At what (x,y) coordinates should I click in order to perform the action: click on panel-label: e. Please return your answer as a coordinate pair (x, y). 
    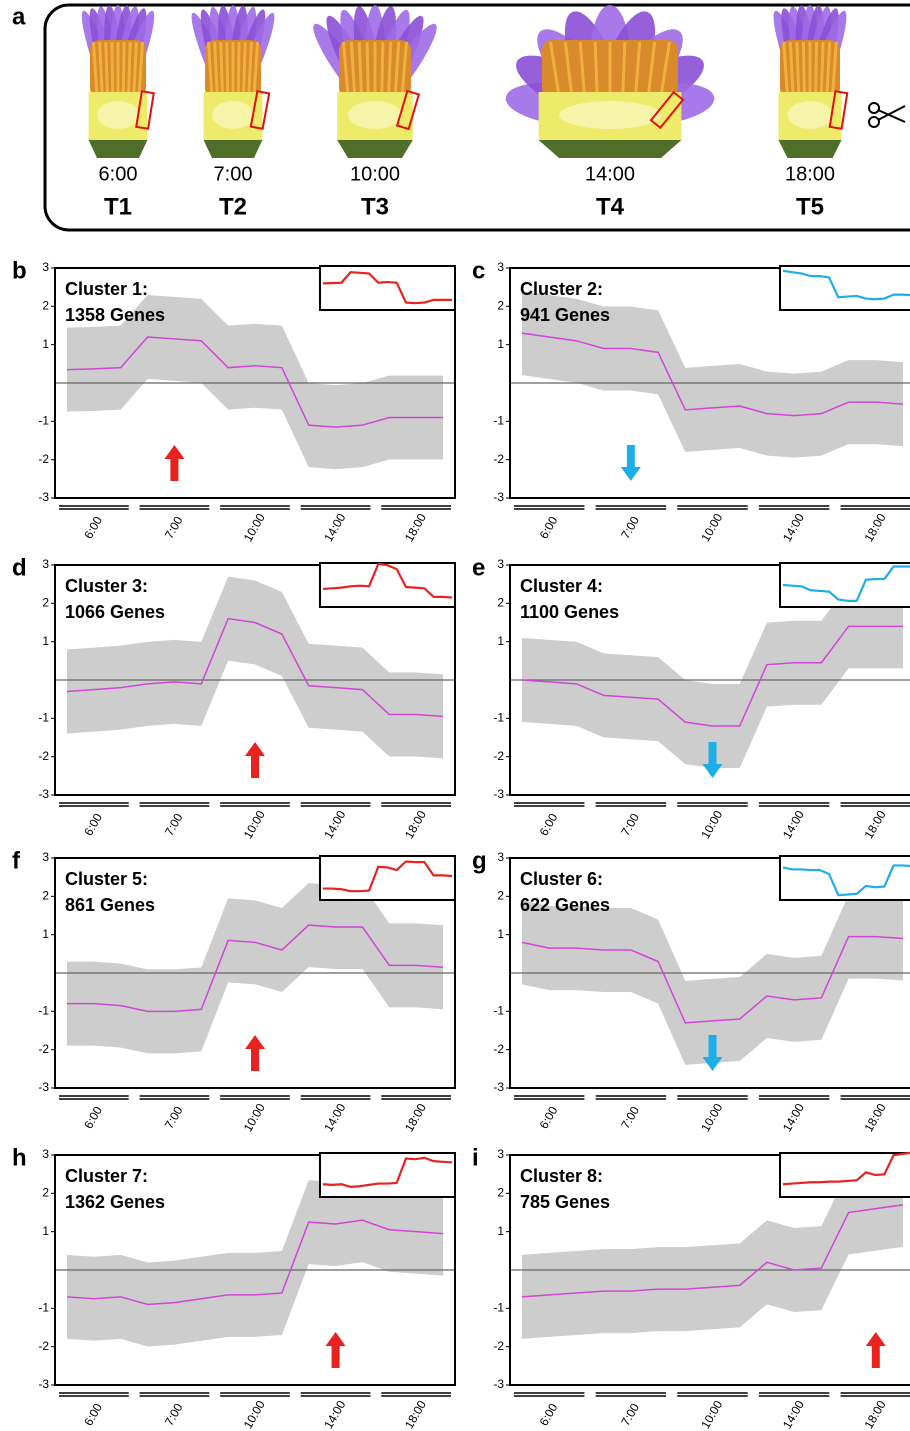
    Looking at the image, I should click on (478, 567).